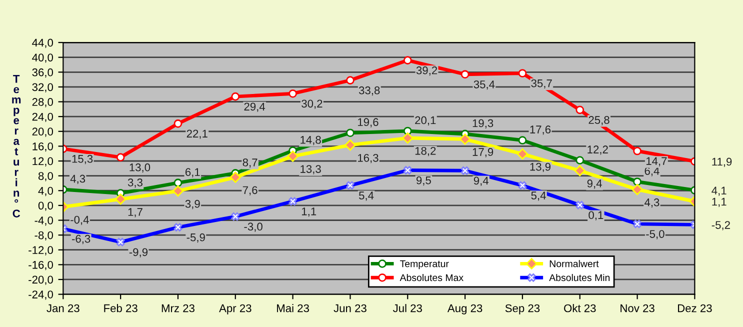 The width and height of the screenshot is (743, 327). I want to click on y-tick-label: -20,0, so click(40, 280).